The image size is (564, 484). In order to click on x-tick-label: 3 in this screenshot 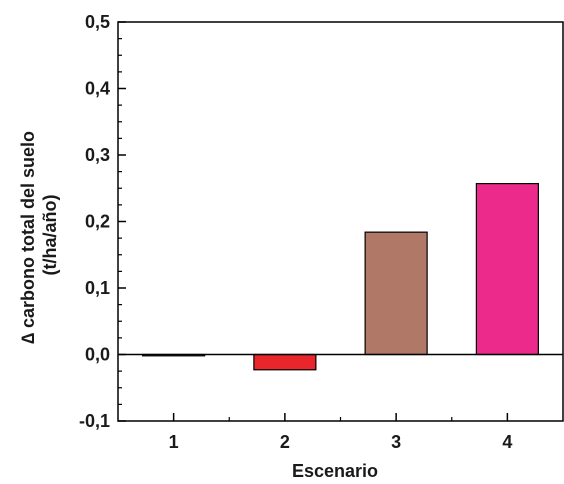, I will do `click(396, 442)`.